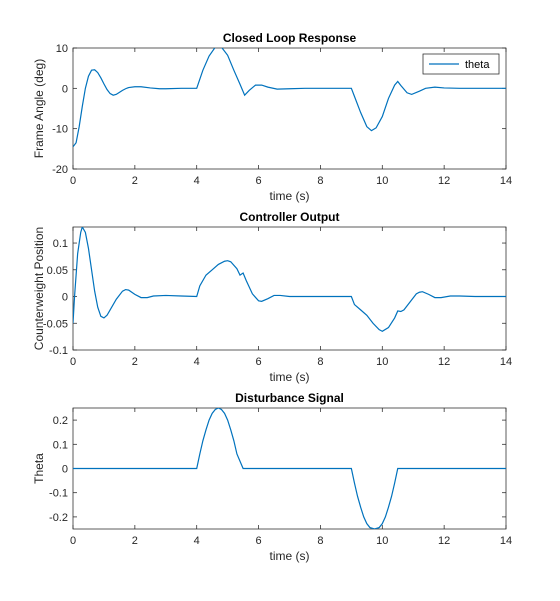 Image resolution: width=560 pixels, height=601 pixels. What do you see at coordinates (39, 108) in the screenshot?
I see `y-axis-label: Frame Angle (deg)` at bounding box center [39, 108].